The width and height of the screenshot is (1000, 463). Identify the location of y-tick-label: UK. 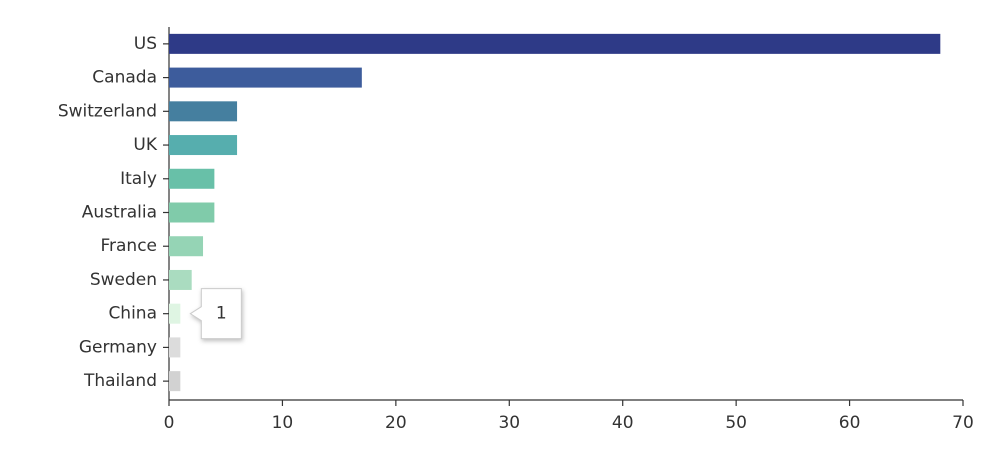
(145, 145).